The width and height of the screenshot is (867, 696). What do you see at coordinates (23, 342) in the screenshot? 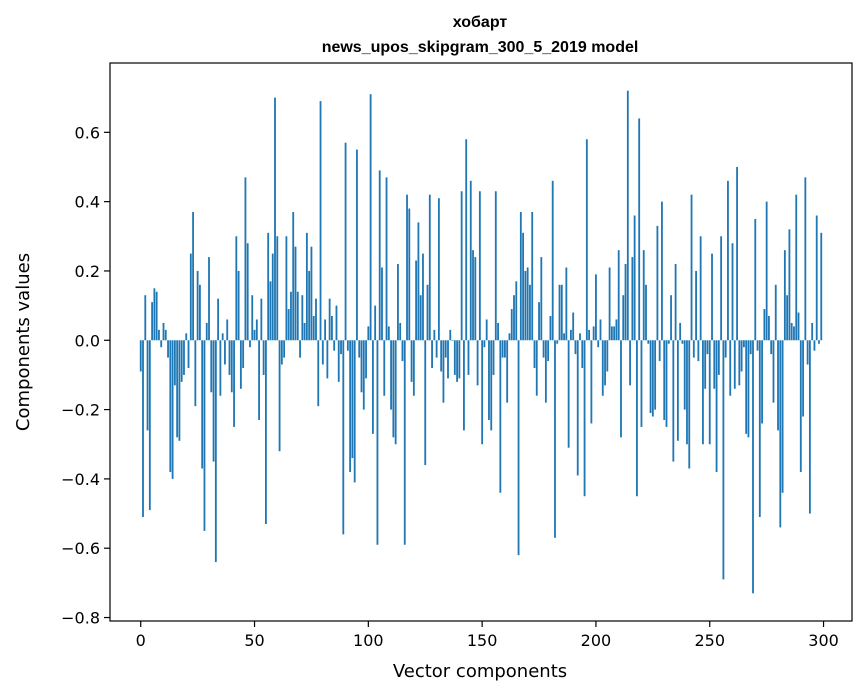
I see `y-axis-label: Components values` at bounding box center [23, 342].